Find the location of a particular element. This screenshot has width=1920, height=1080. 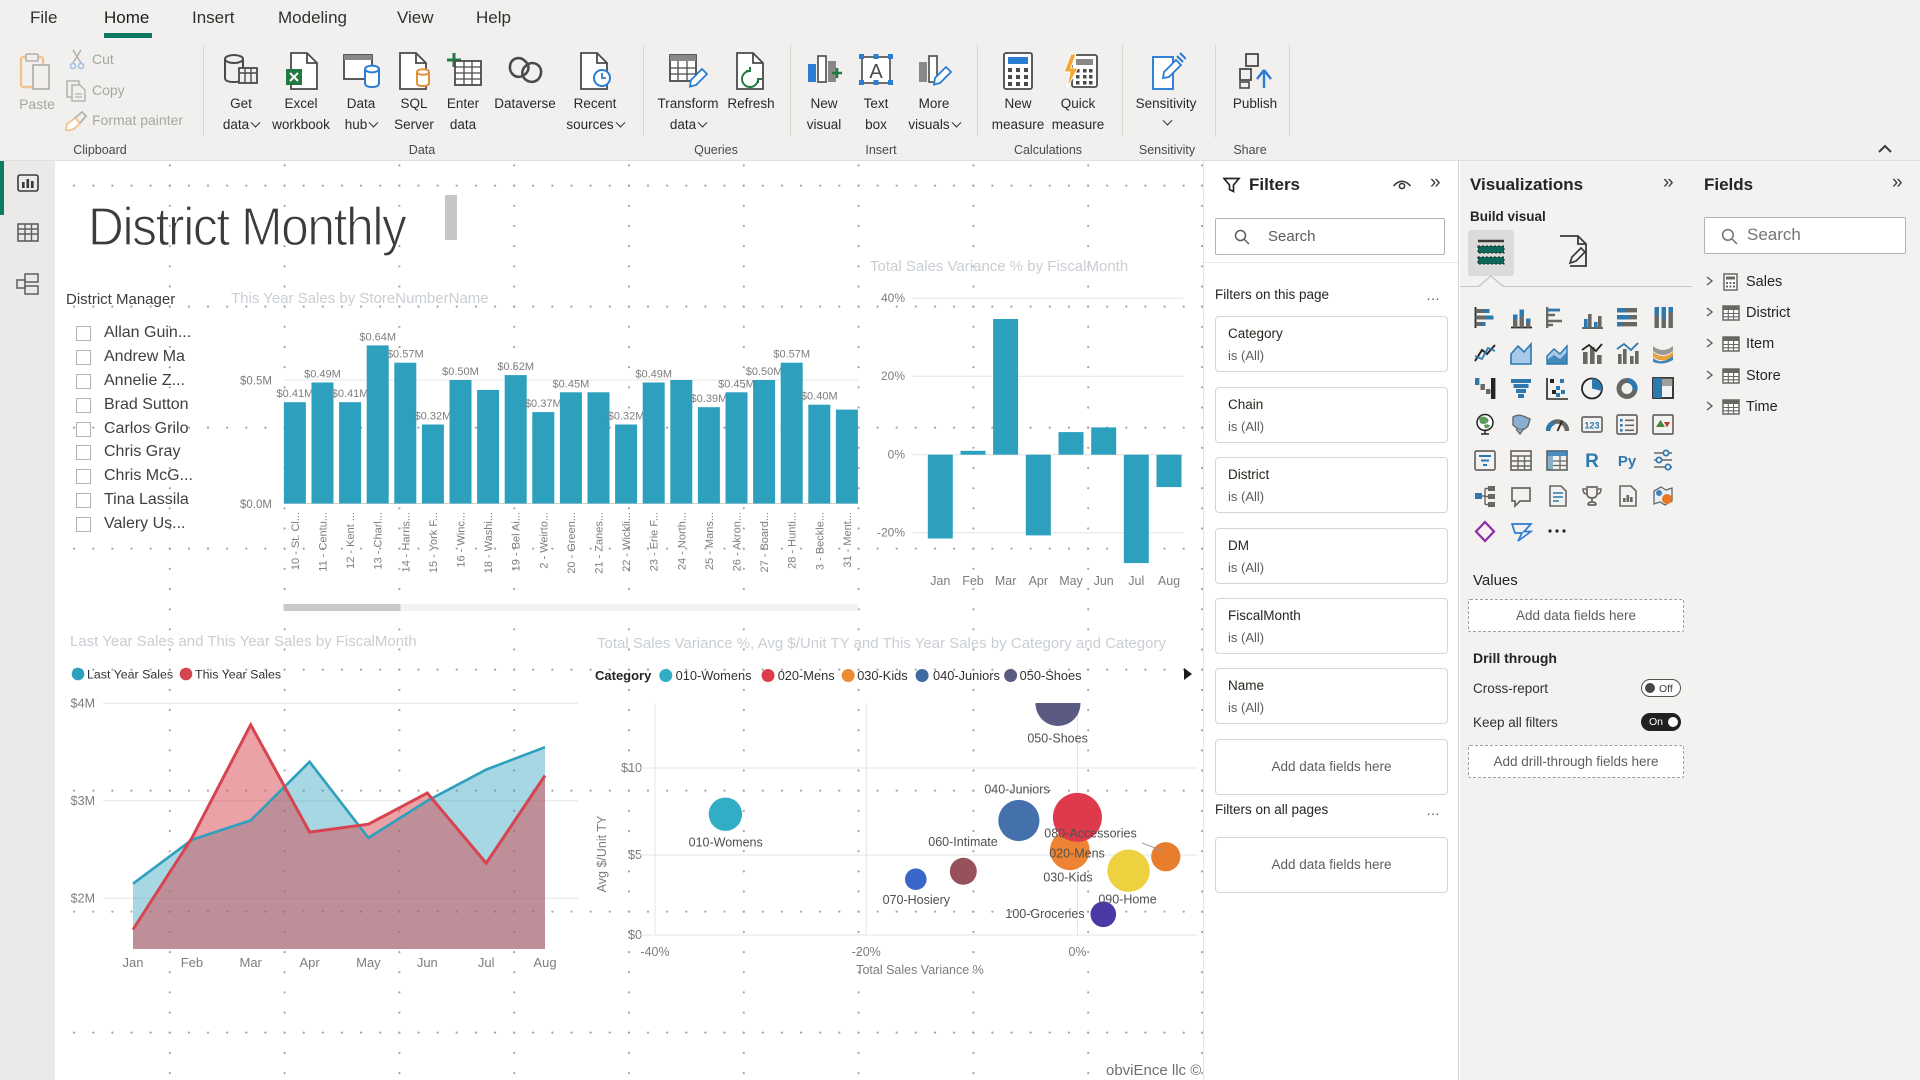

svg-text: 070-Hosiery is located at coordinates (917, 900).